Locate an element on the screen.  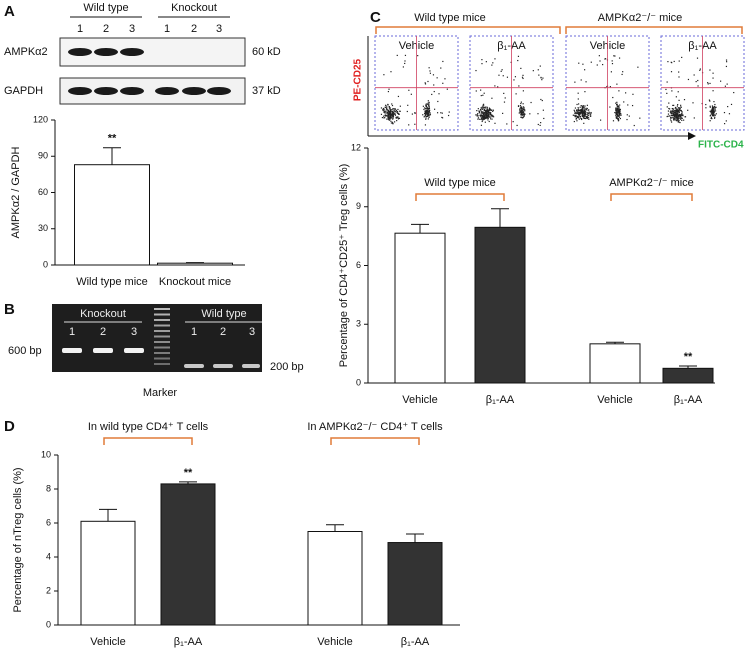
flow-arrow is located at coordinates (692, 136).